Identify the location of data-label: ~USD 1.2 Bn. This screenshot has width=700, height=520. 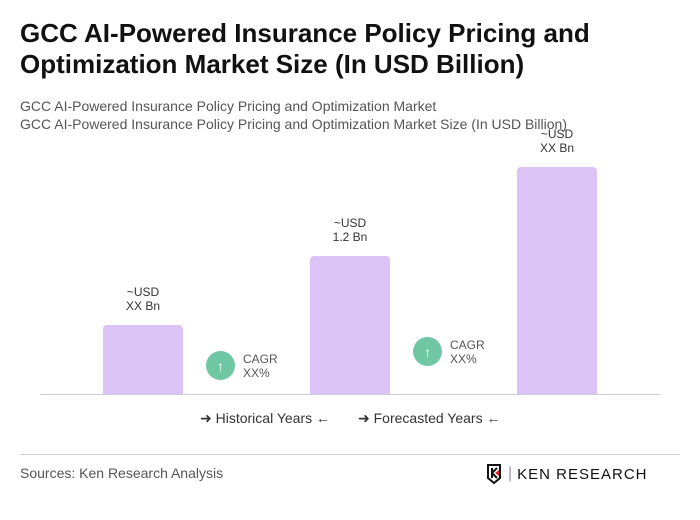
(350, 230).